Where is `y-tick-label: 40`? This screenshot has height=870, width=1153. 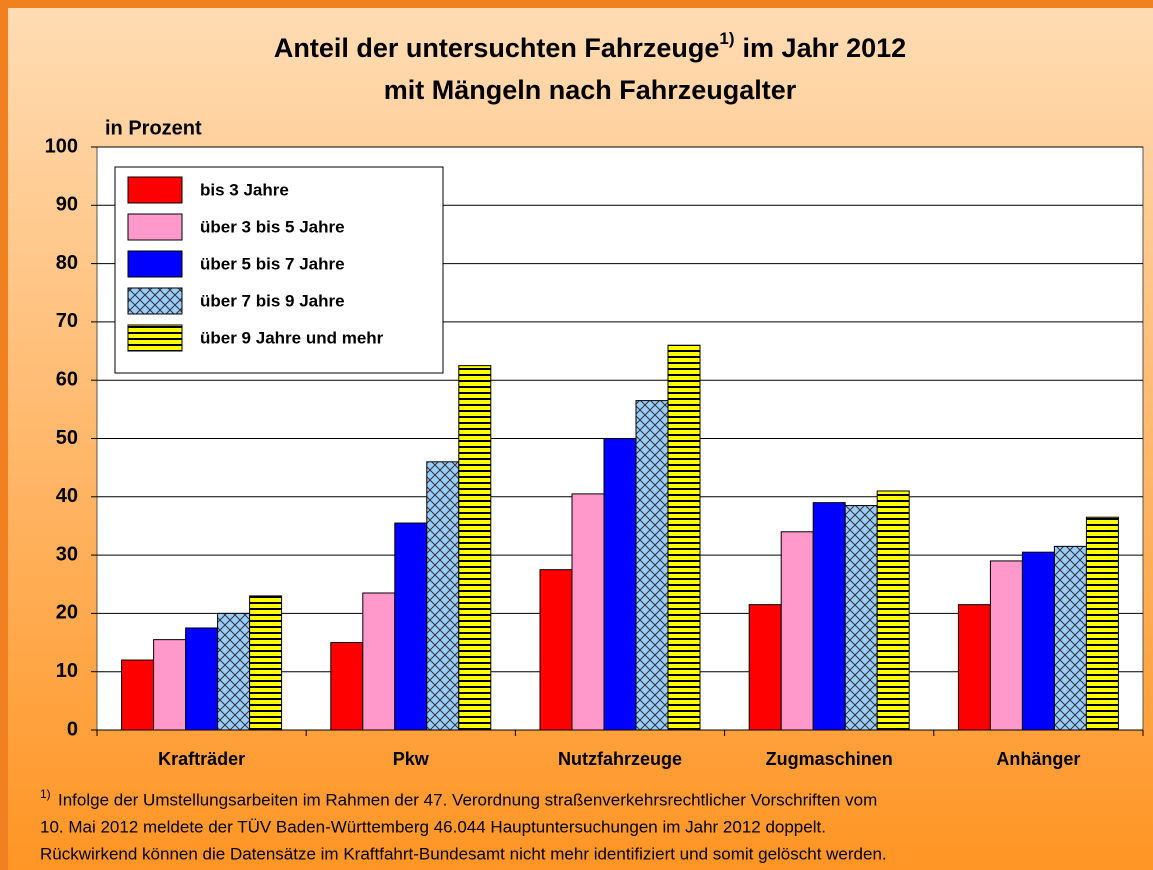 y-tick-label: 40 is located at coordinates (67, 496).